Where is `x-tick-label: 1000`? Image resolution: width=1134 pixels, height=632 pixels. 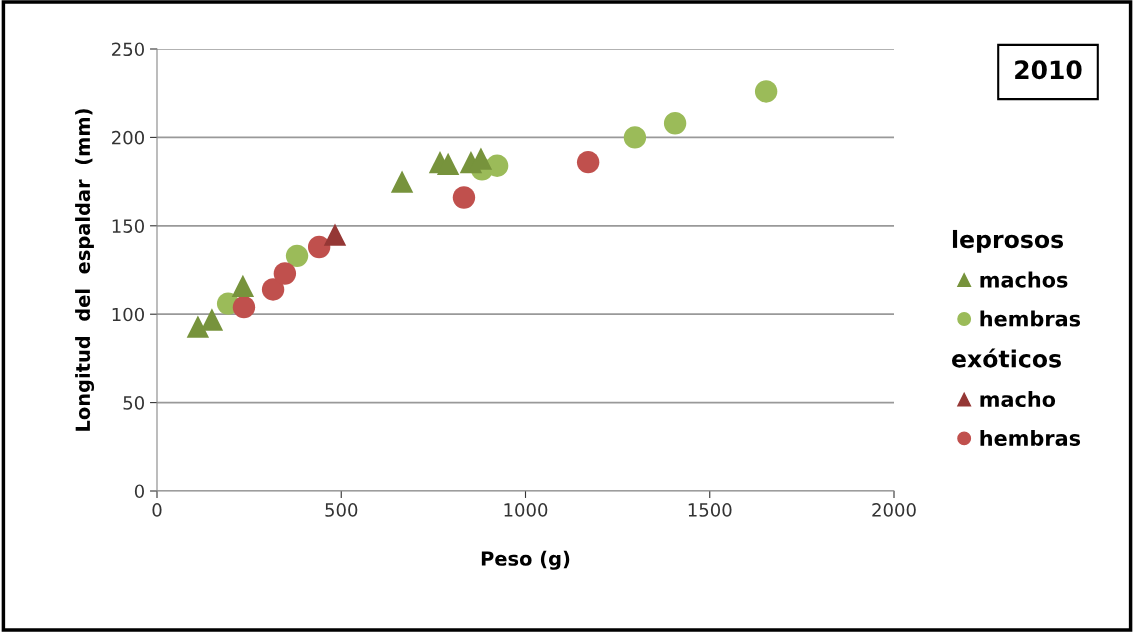 x-tick-label: 1000 is located at coordinates (526, 510).